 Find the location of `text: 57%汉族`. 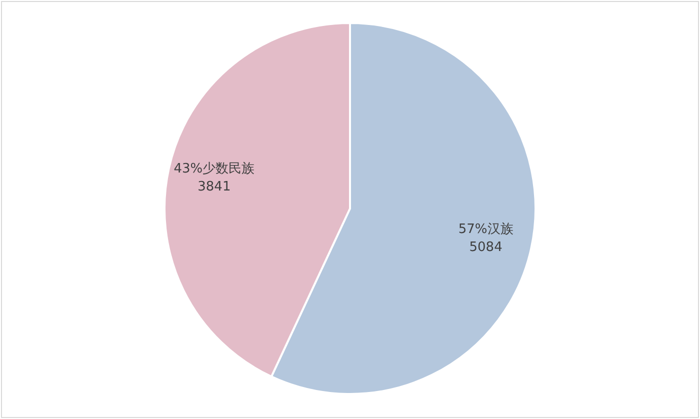

text: 57%汉族 is located at coordinates (486, 230).